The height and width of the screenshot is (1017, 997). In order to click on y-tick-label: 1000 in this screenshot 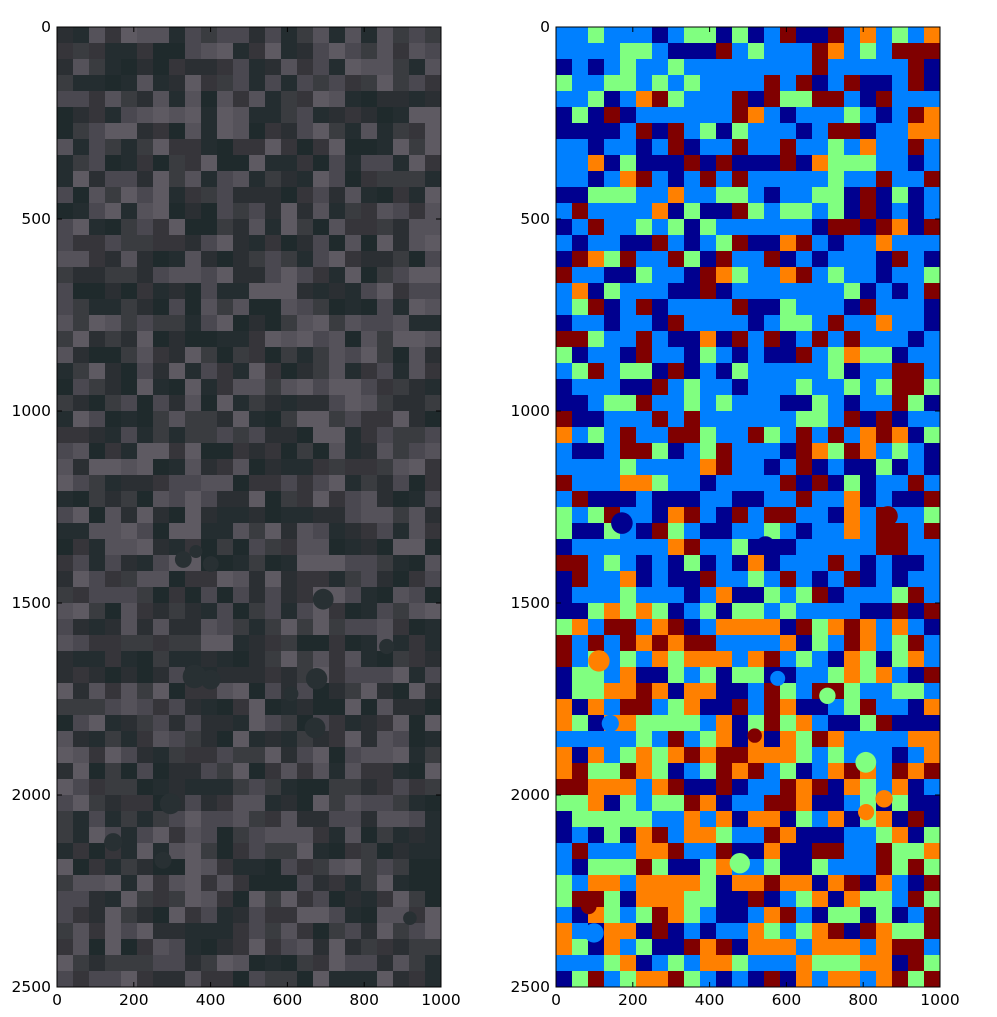, I will do `click(530, 411)`.